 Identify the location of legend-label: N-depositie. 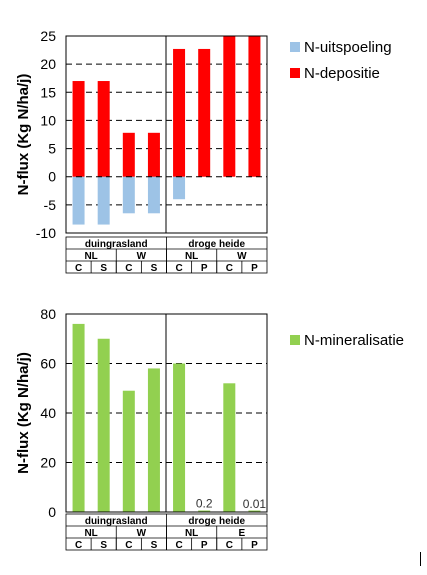
(342, 73).